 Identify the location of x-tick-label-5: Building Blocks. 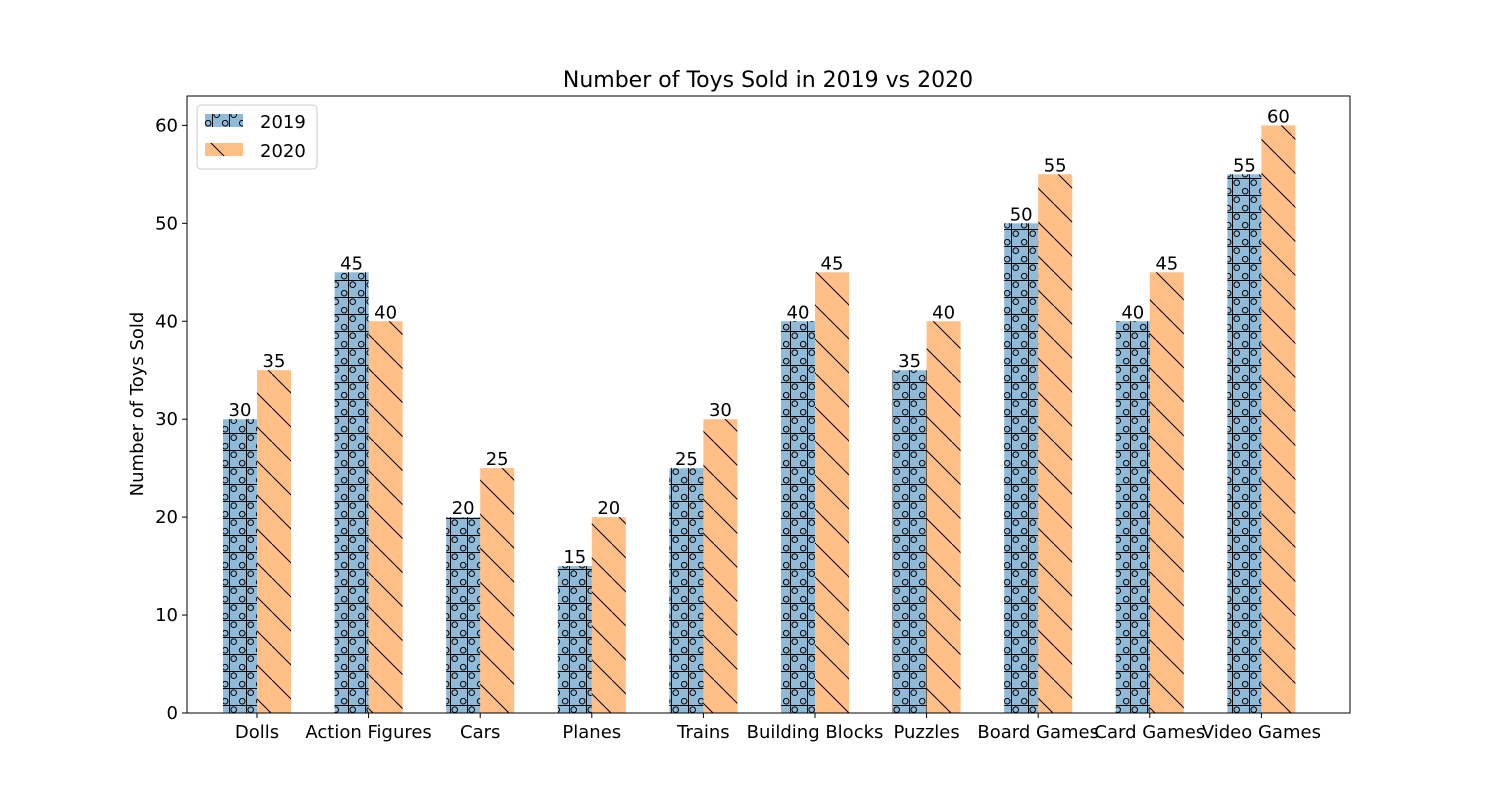
(815, 732).